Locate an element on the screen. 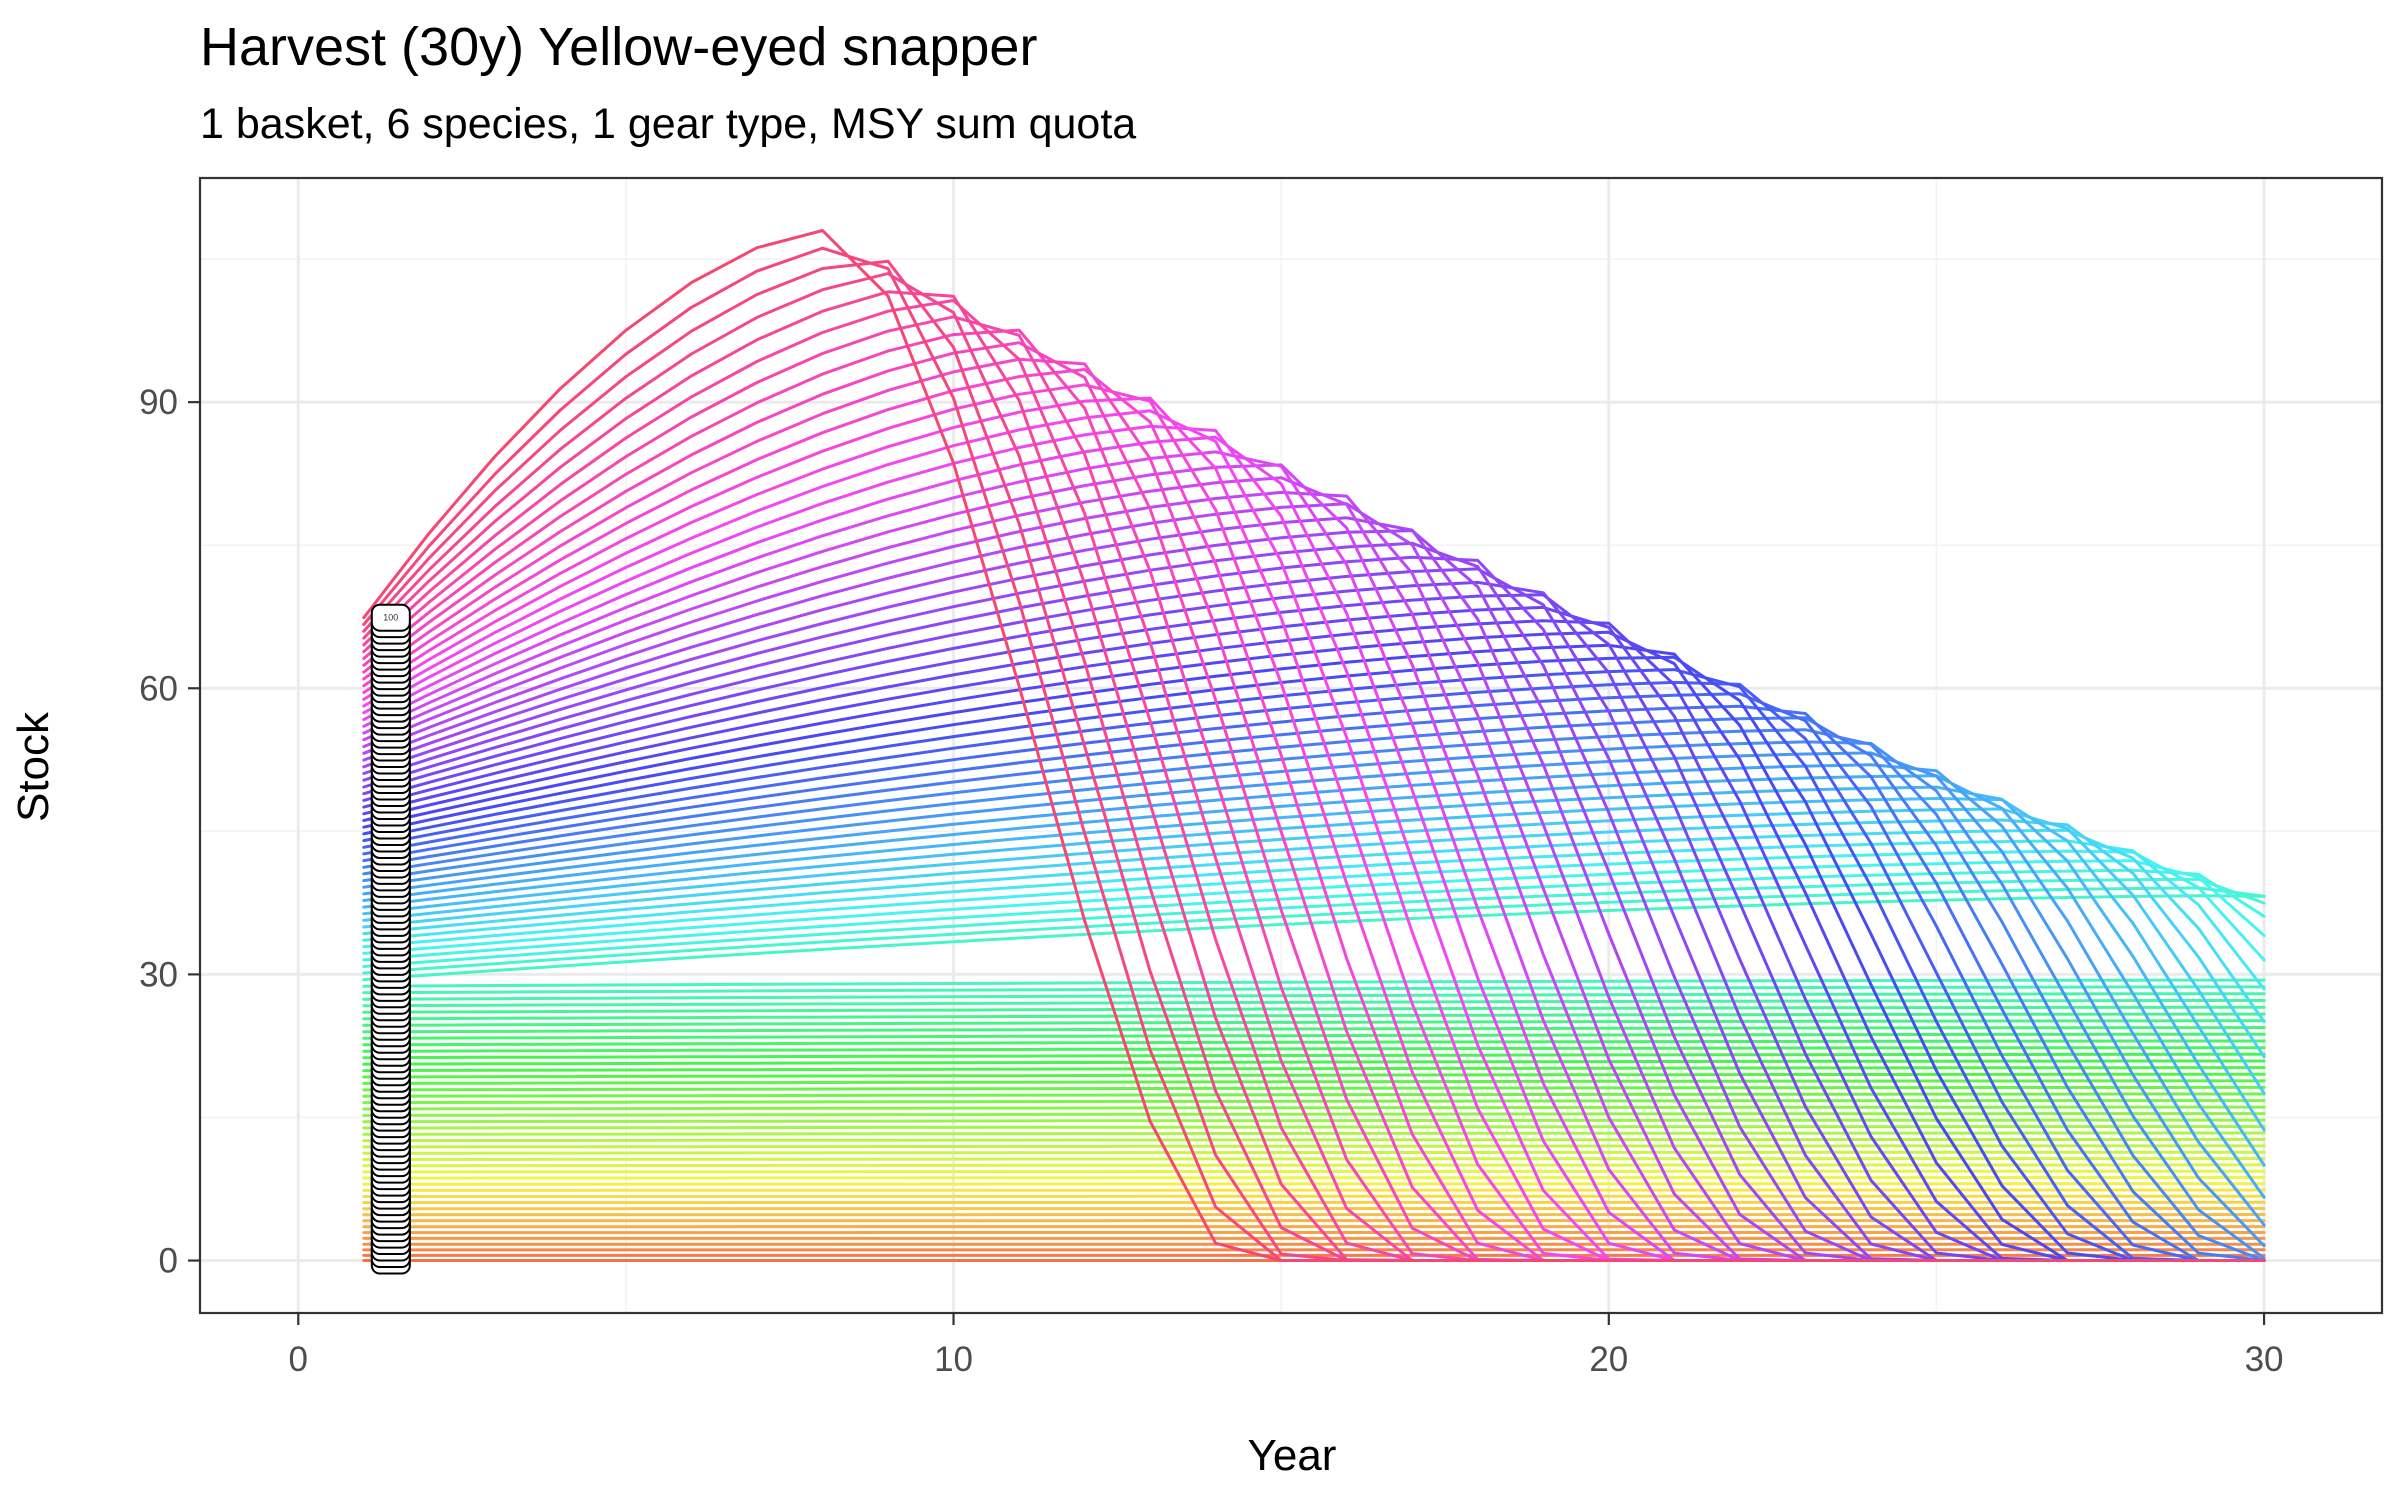  x-axis-title: Year is located at coordinates (1292, 1455).